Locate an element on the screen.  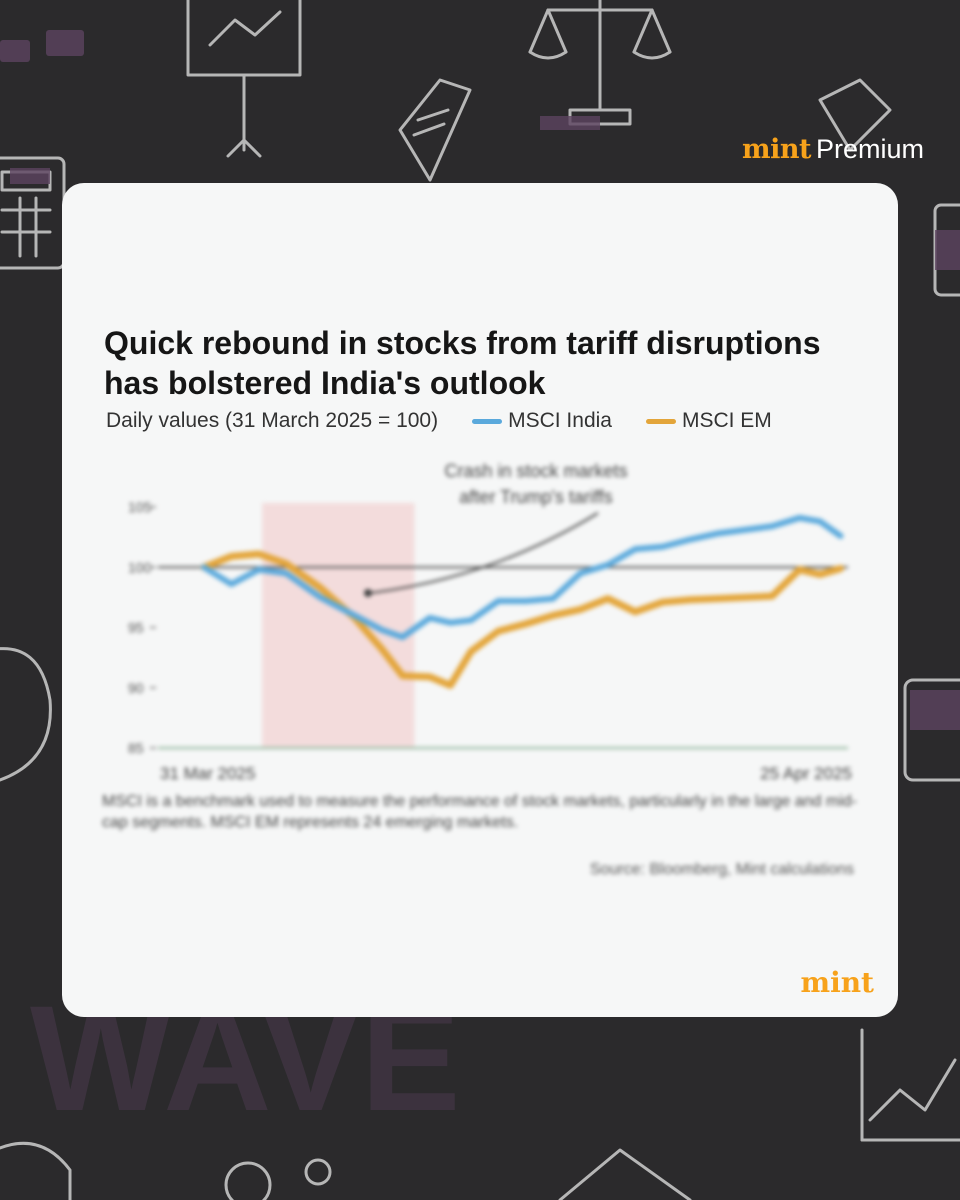
mint-premium-logo: mint Premium is located at coordinates (833, 149).